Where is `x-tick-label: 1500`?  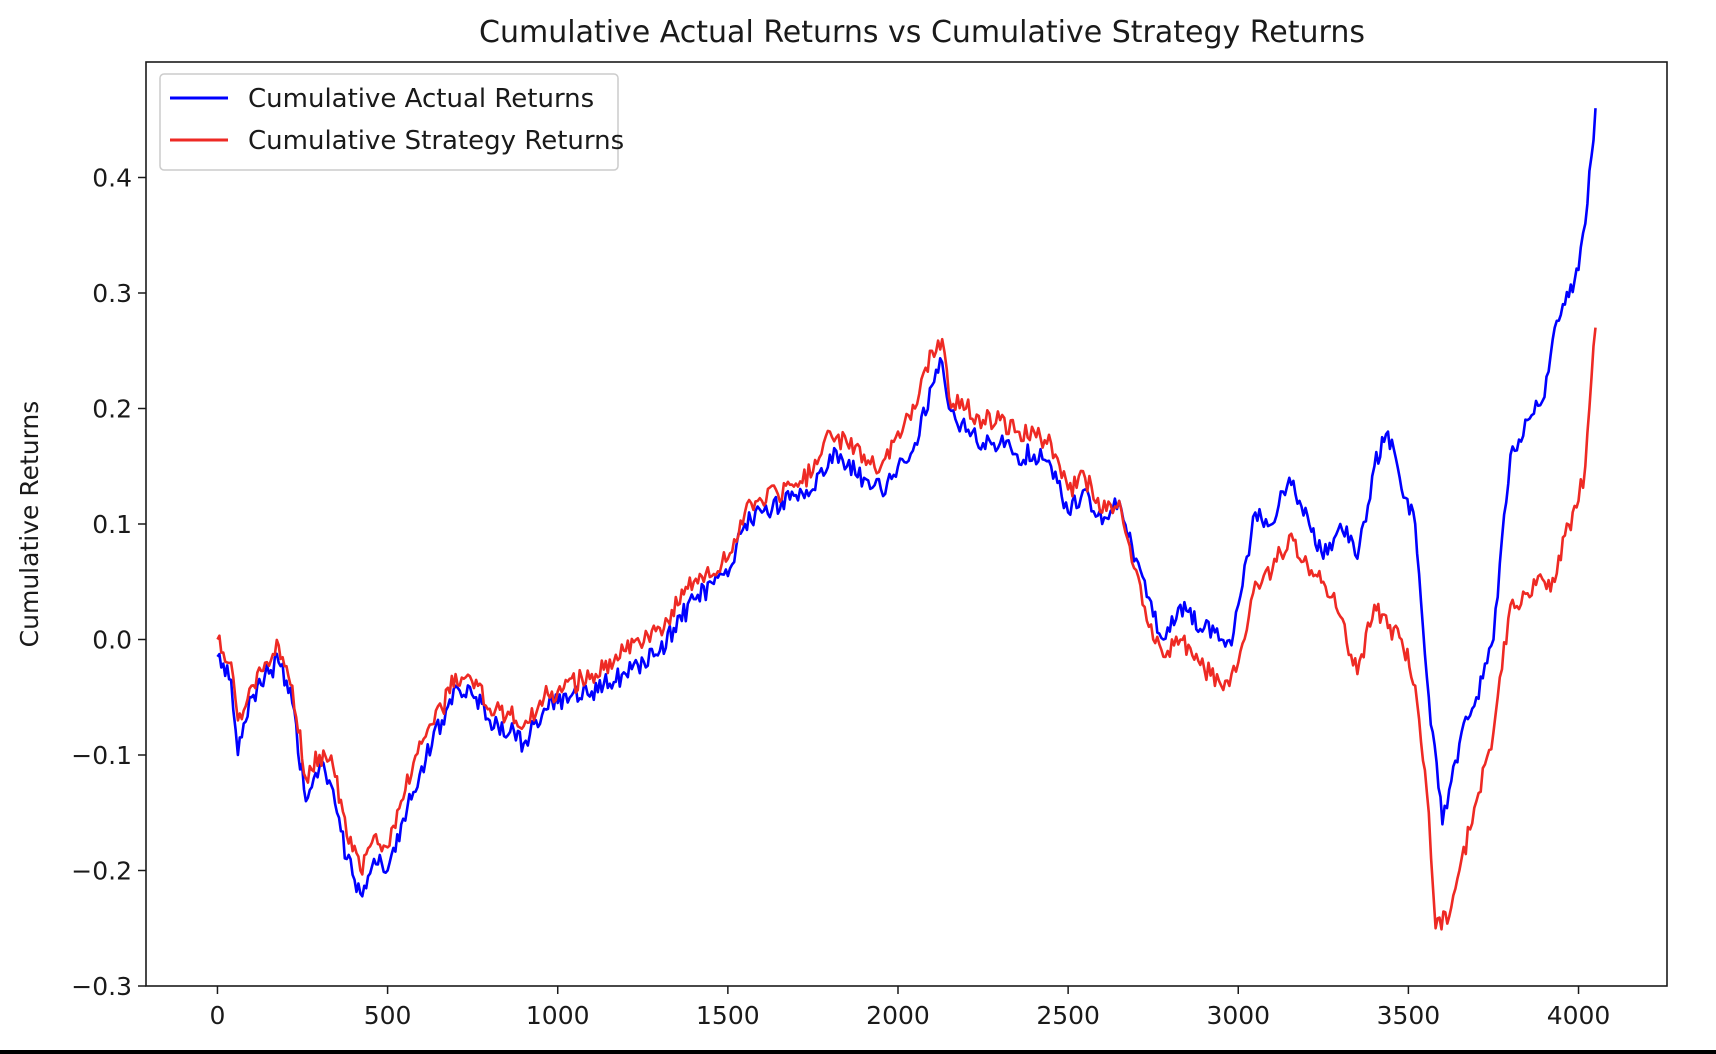 x-tick-label: 1500 is located at coordinates (728, 1015).